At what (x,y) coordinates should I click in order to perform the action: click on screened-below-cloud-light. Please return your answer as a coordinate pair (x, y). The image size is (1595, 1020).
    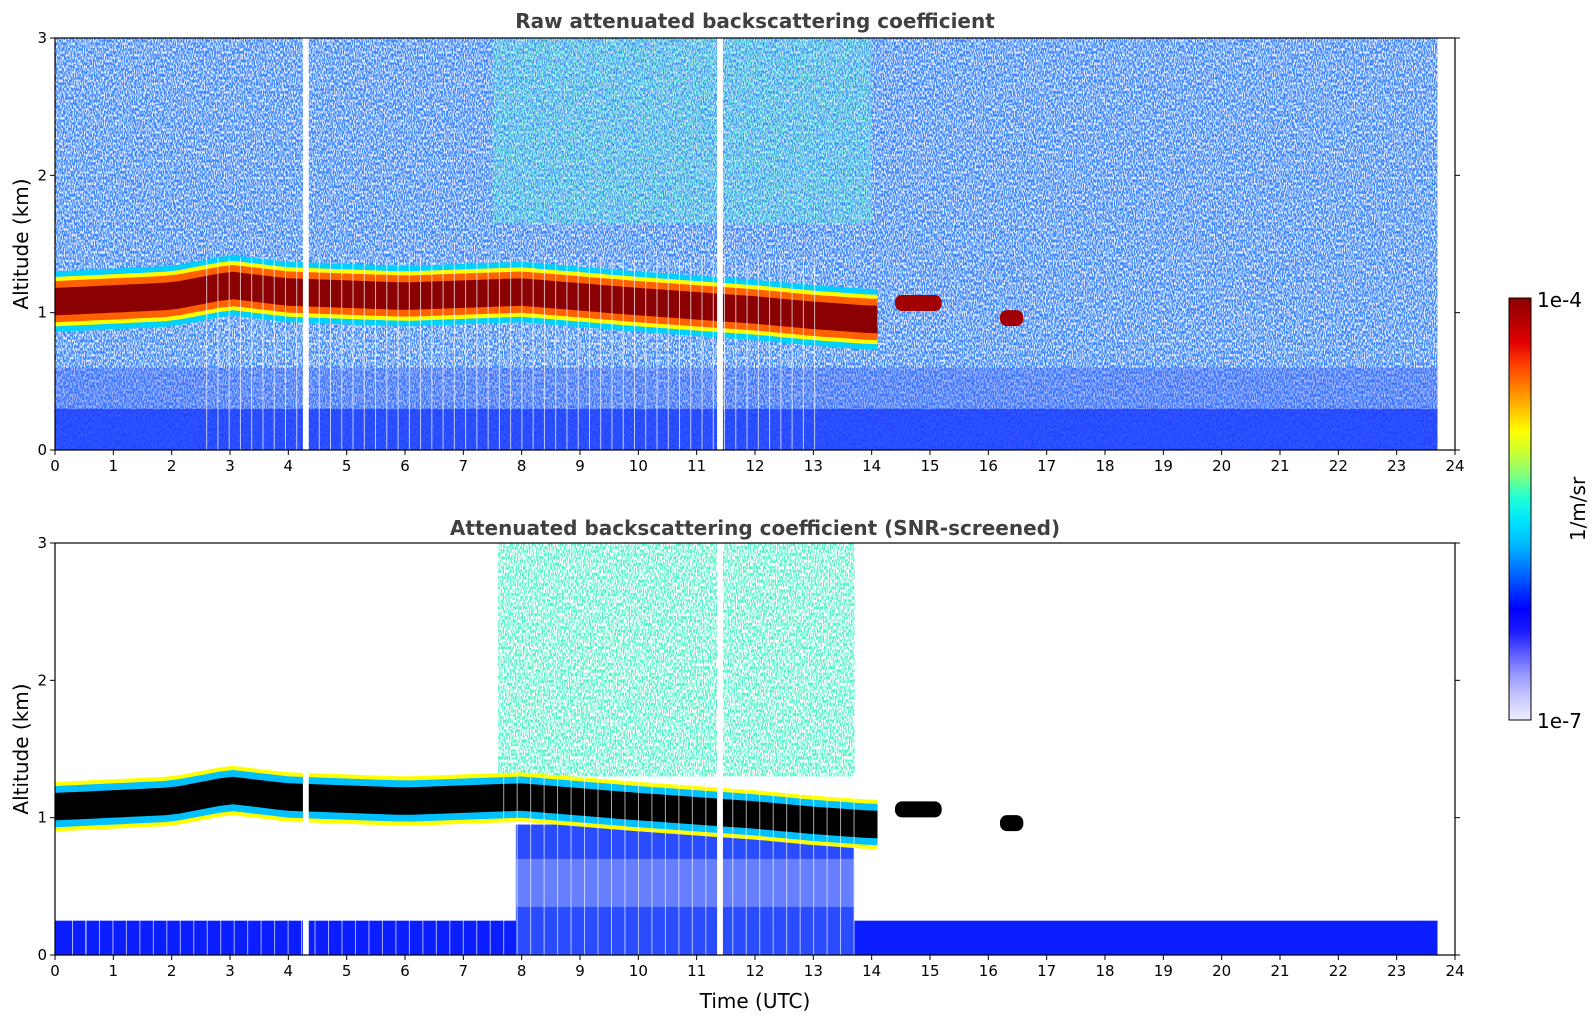
    Looking at the image, I should click on (685, 882).